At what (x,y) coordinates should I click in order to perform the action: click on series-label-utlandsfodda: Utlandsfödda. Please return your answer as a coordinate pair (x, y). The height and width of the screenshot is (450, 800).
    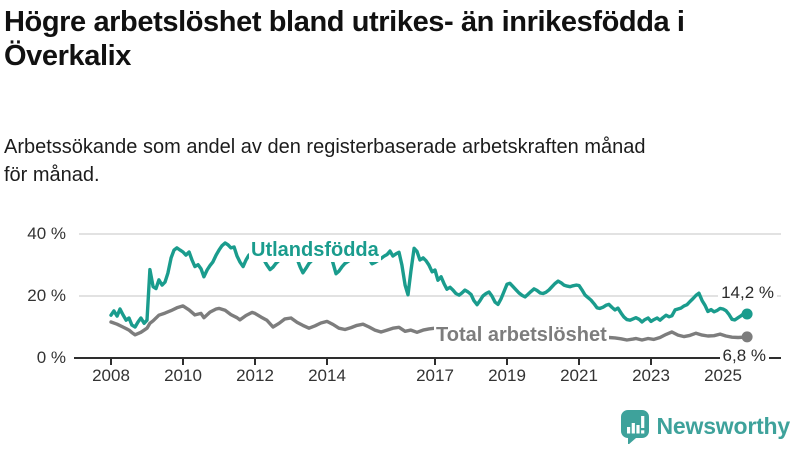
    Looking at the image, I should click on (315, 250).